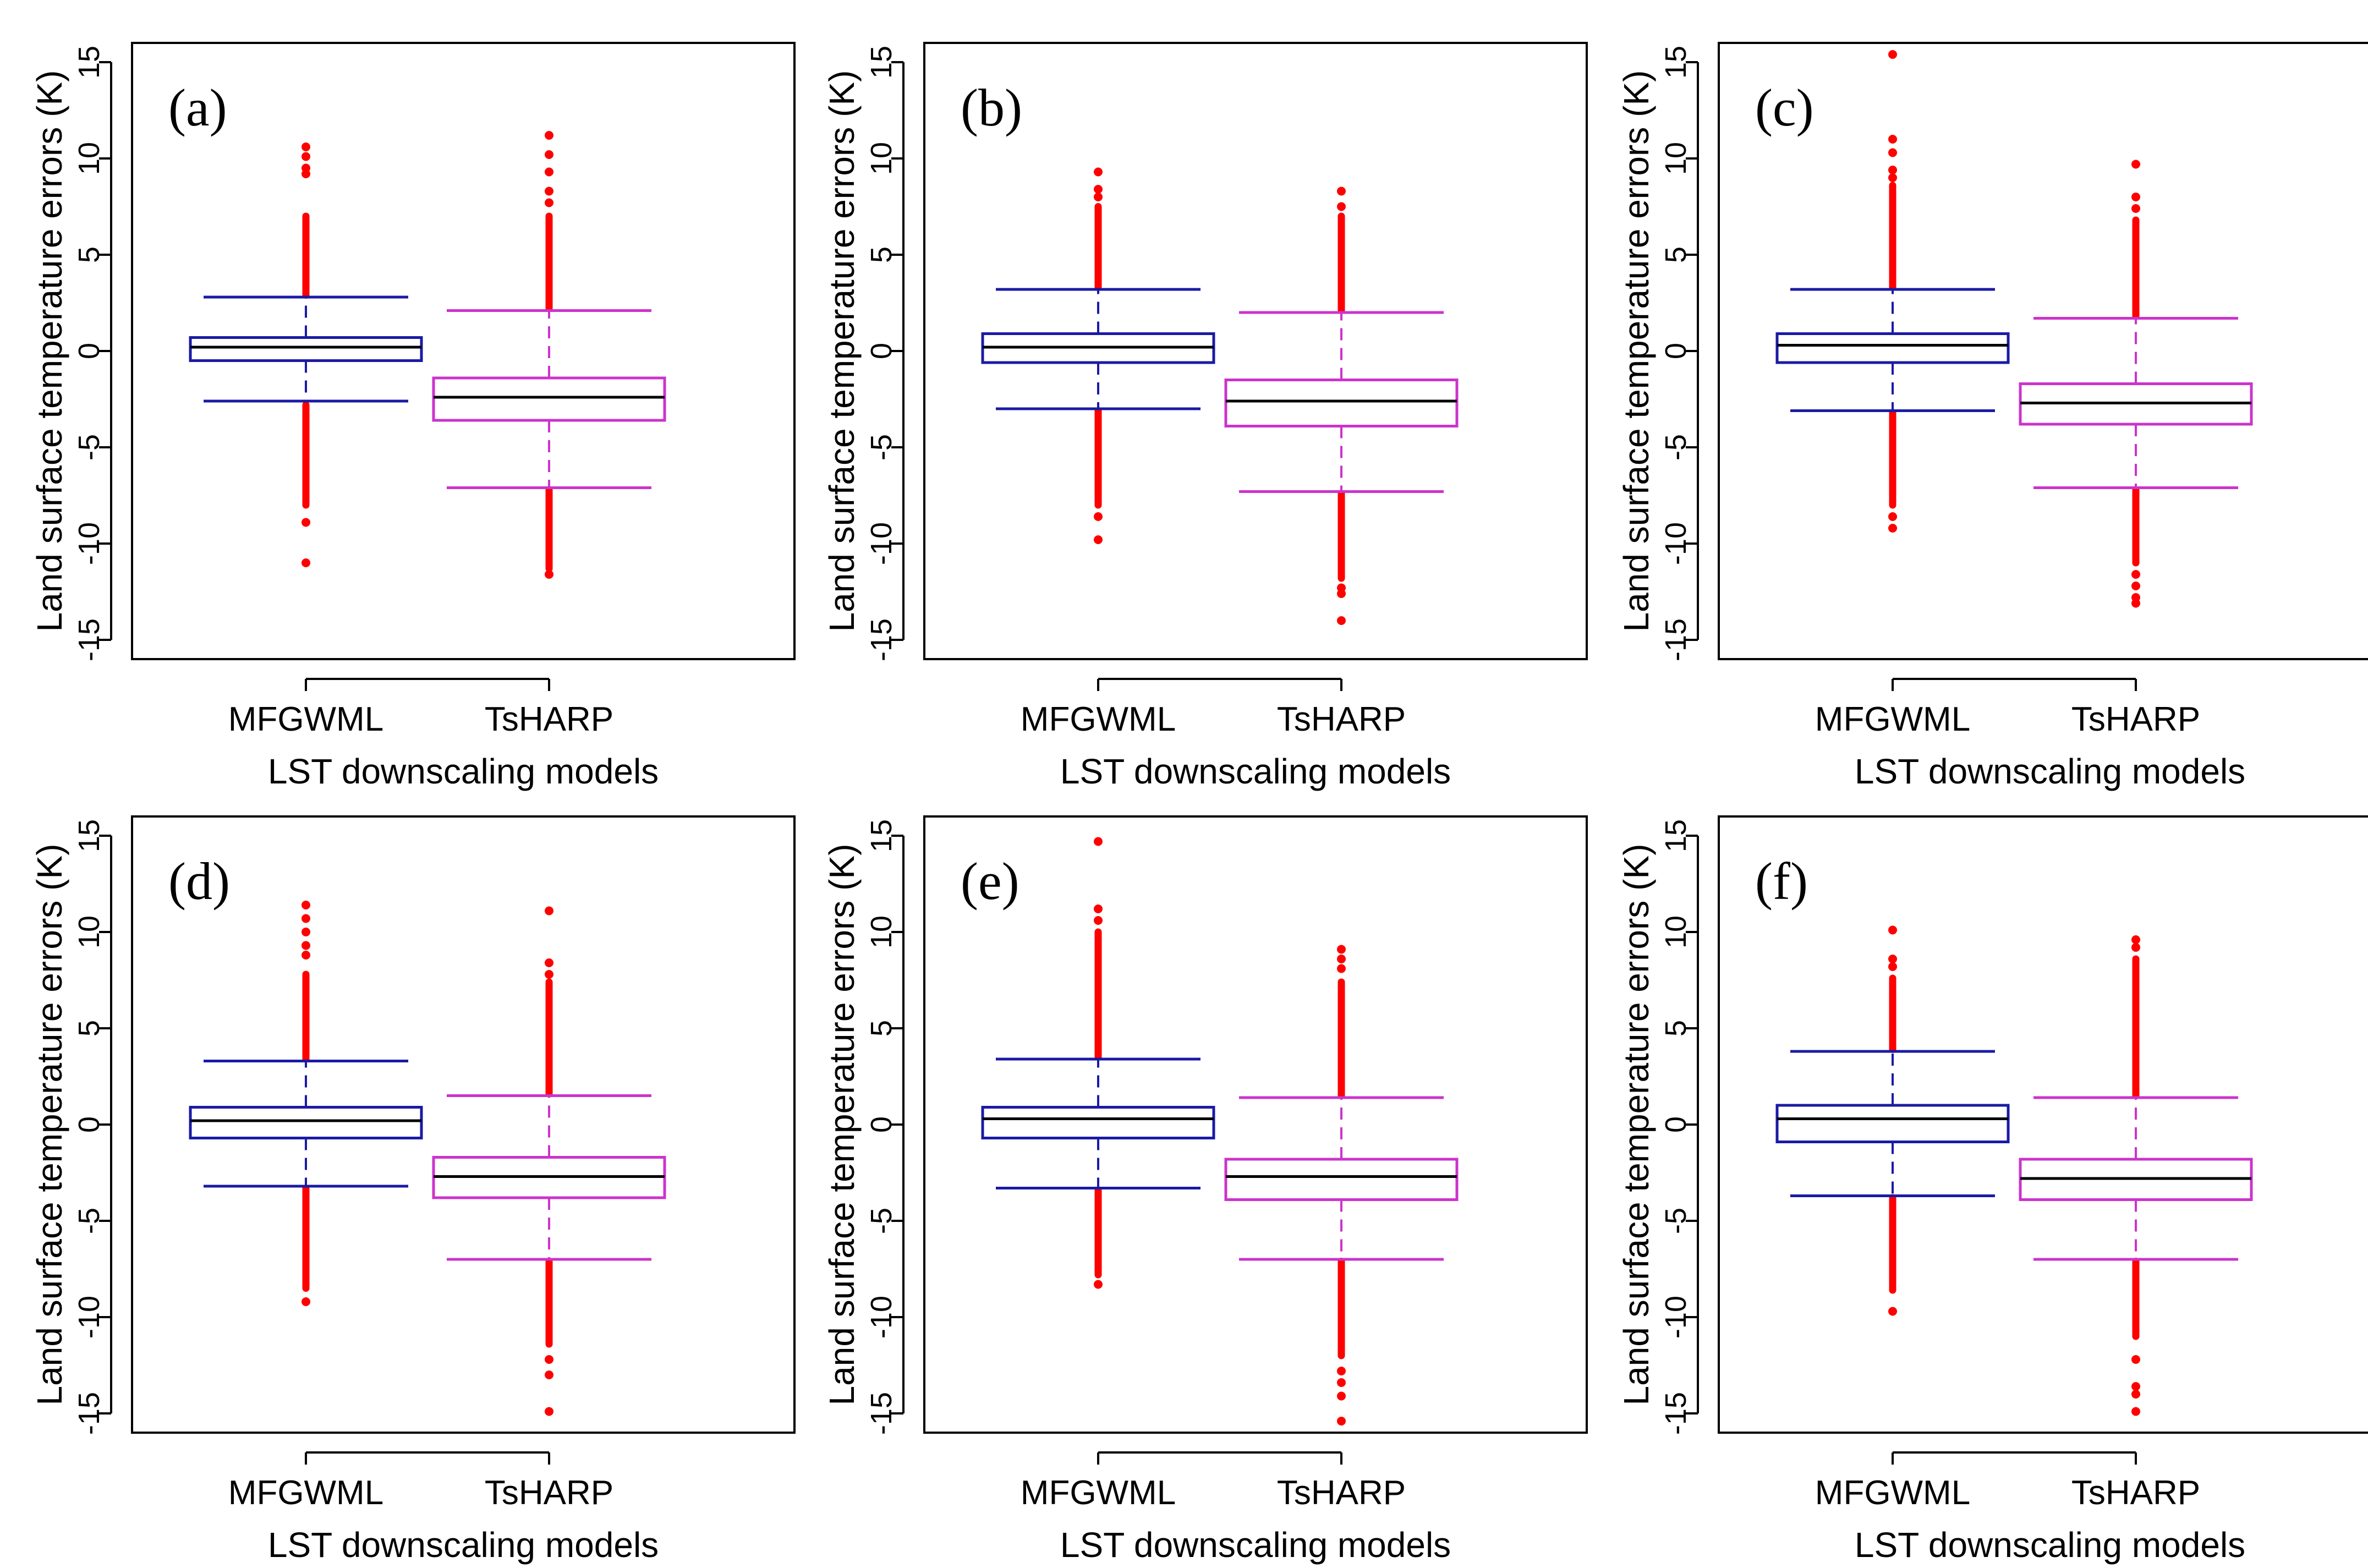  I want to click on panel-label: (e), so click(990, 881).